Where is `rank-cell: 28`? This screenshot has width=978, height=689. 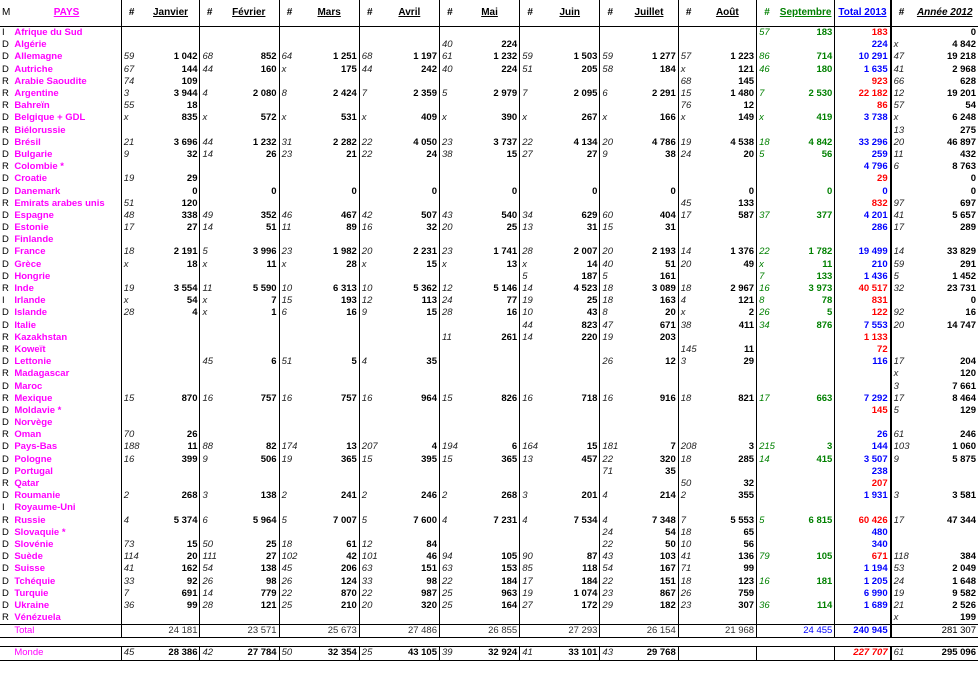 rank-cell: 28 is located at coordinates (209, 605).